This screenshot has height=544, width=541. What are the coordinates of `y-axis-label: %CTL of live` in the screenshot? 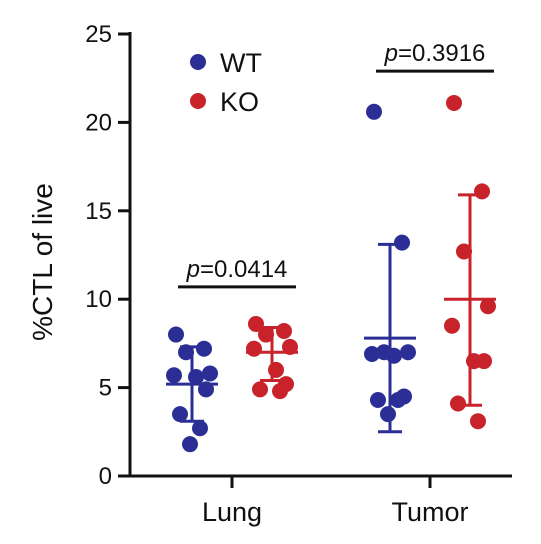 It's located at (42, 262).